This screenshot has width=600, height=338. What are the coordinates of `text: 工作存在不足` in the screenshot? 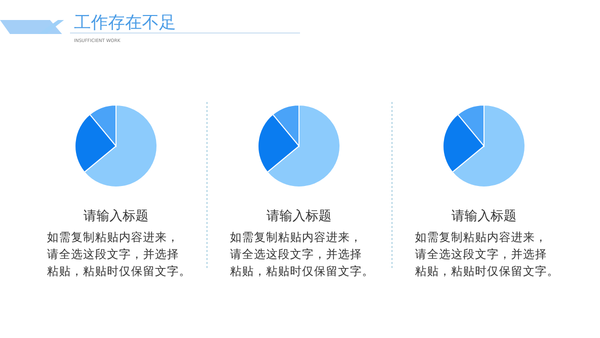 It's located at (125, 23).